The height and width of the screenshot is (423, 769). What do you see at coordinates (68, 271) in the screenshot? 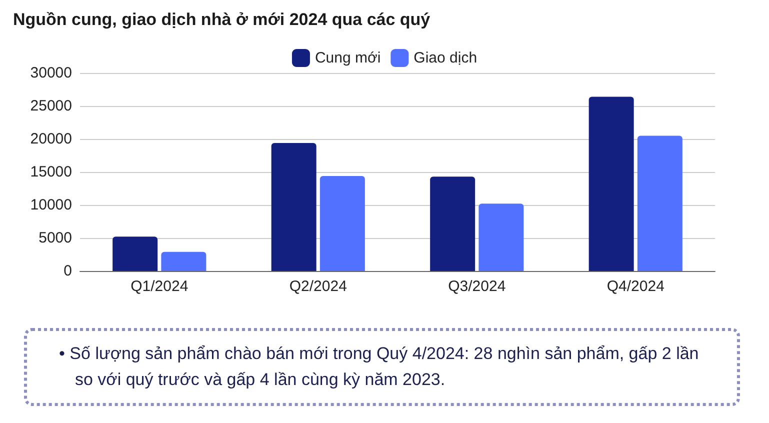
I see `y-tick-label: 0` at bounding box center [68, 271].